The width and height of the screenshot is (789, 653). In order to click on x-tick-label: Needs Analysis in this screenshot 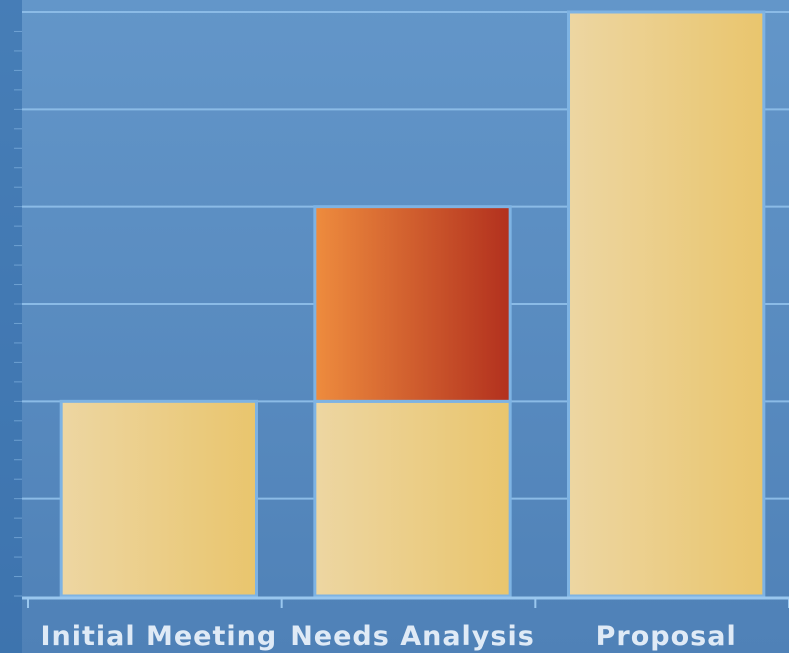, I will do `click(412, 636)`.